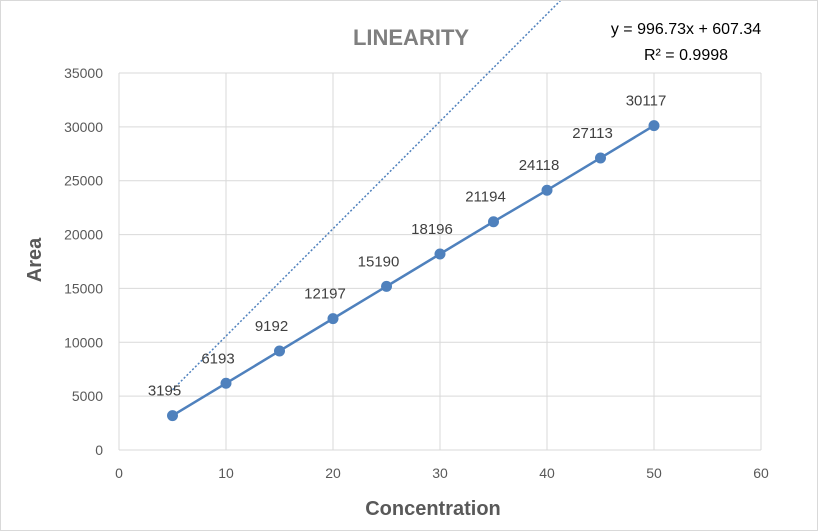 This screenshot has width=818, height=532. What do you see at coordinates (485, 197) in the screenshot?
I see `data-label: 21194` at bounding box center [485, 197].